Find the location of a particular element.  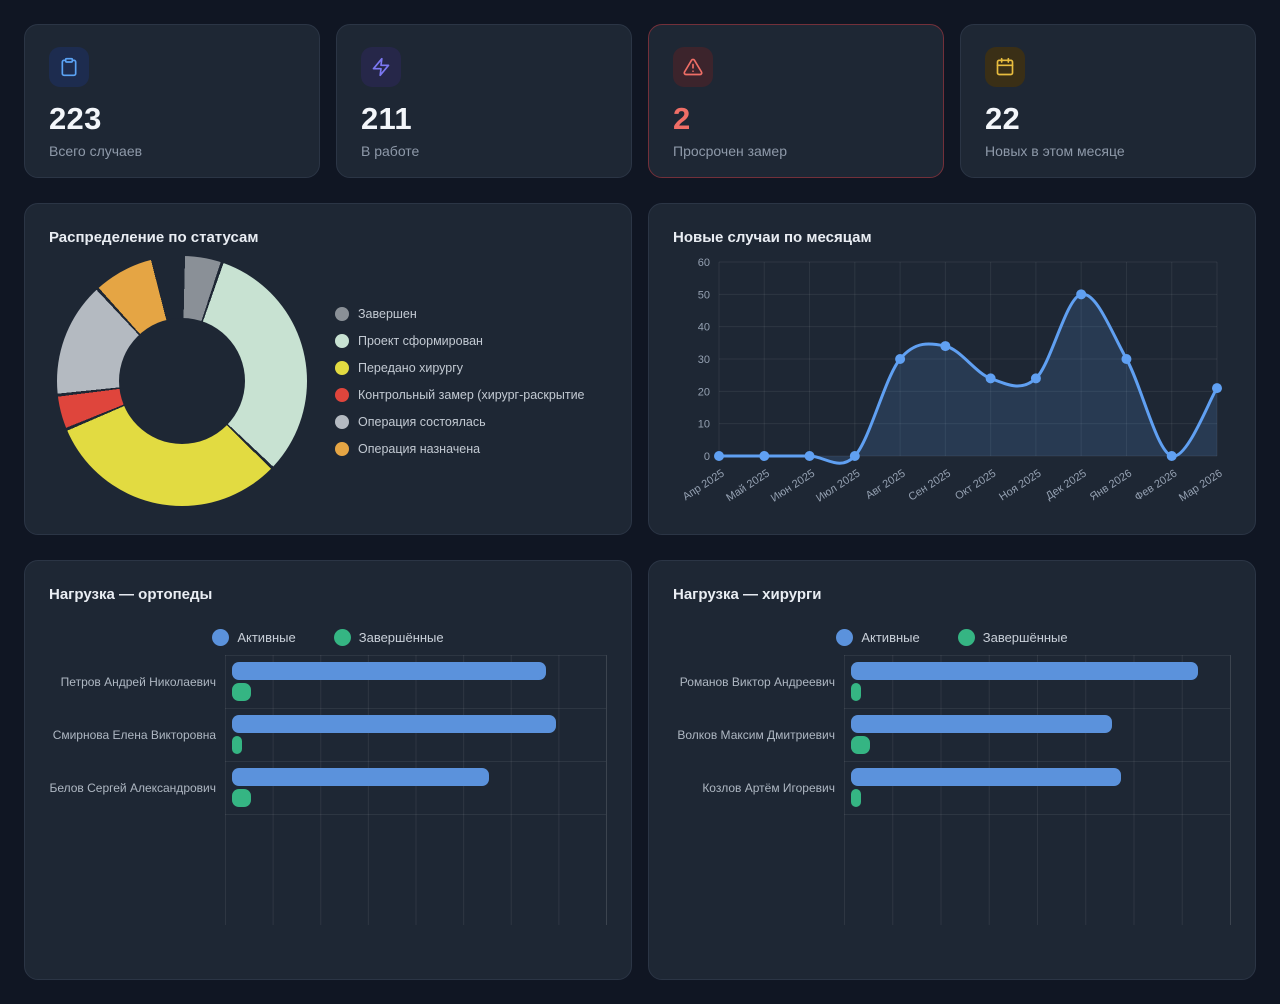

legend-item: Операция назначена is located at coordinates (460, 448).